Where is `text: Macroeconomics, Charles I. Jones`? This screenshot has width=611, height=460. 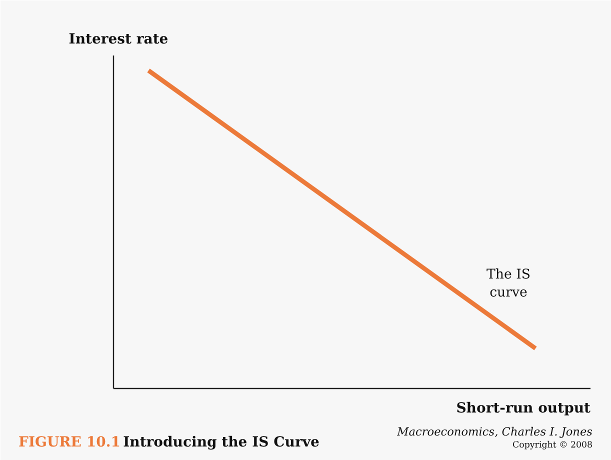
text: Macroeconomics, Charles I. Jones is located at coordinates (494, 431).